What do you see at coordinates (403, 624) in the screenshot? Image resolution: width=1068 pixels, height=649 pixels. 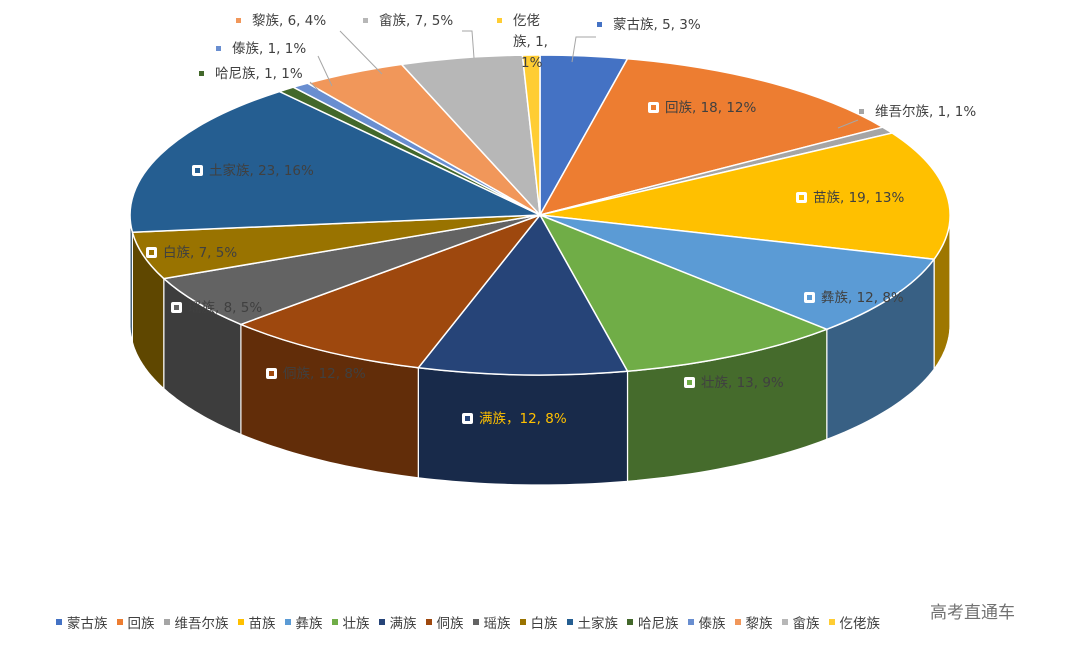 I see `legend-label-6: 满族` at bounding box center [403, 624].